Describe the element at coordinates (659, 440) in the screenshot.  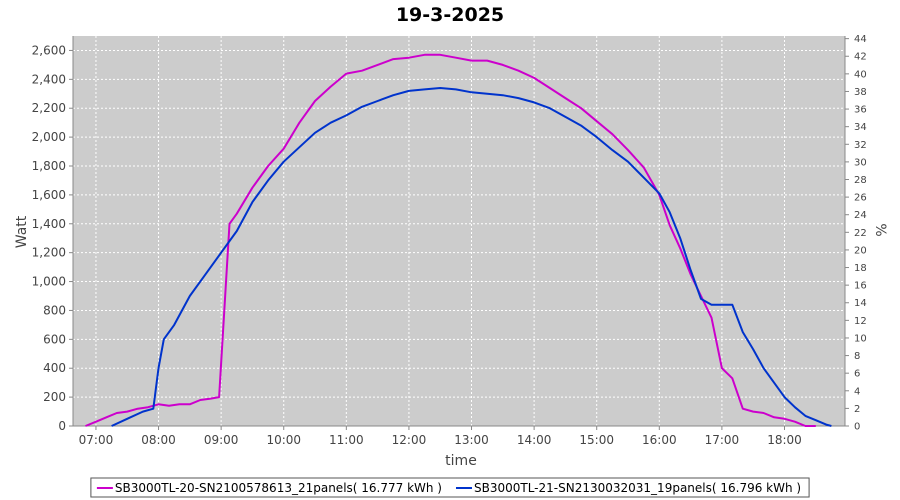
I see `x-tick-label: 16:00` at that location.